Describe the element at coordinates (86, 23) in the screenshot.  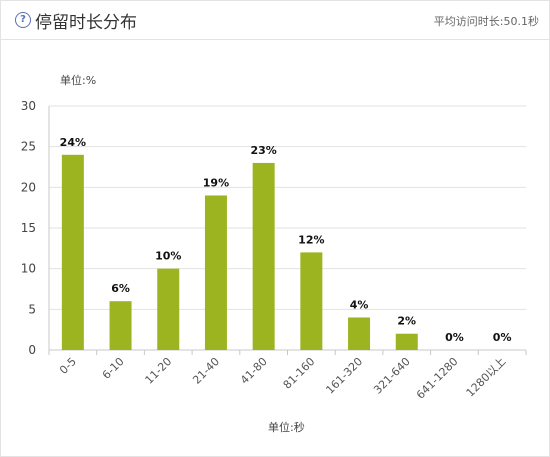
I see `panel-title: 停留时长分布` at that location.